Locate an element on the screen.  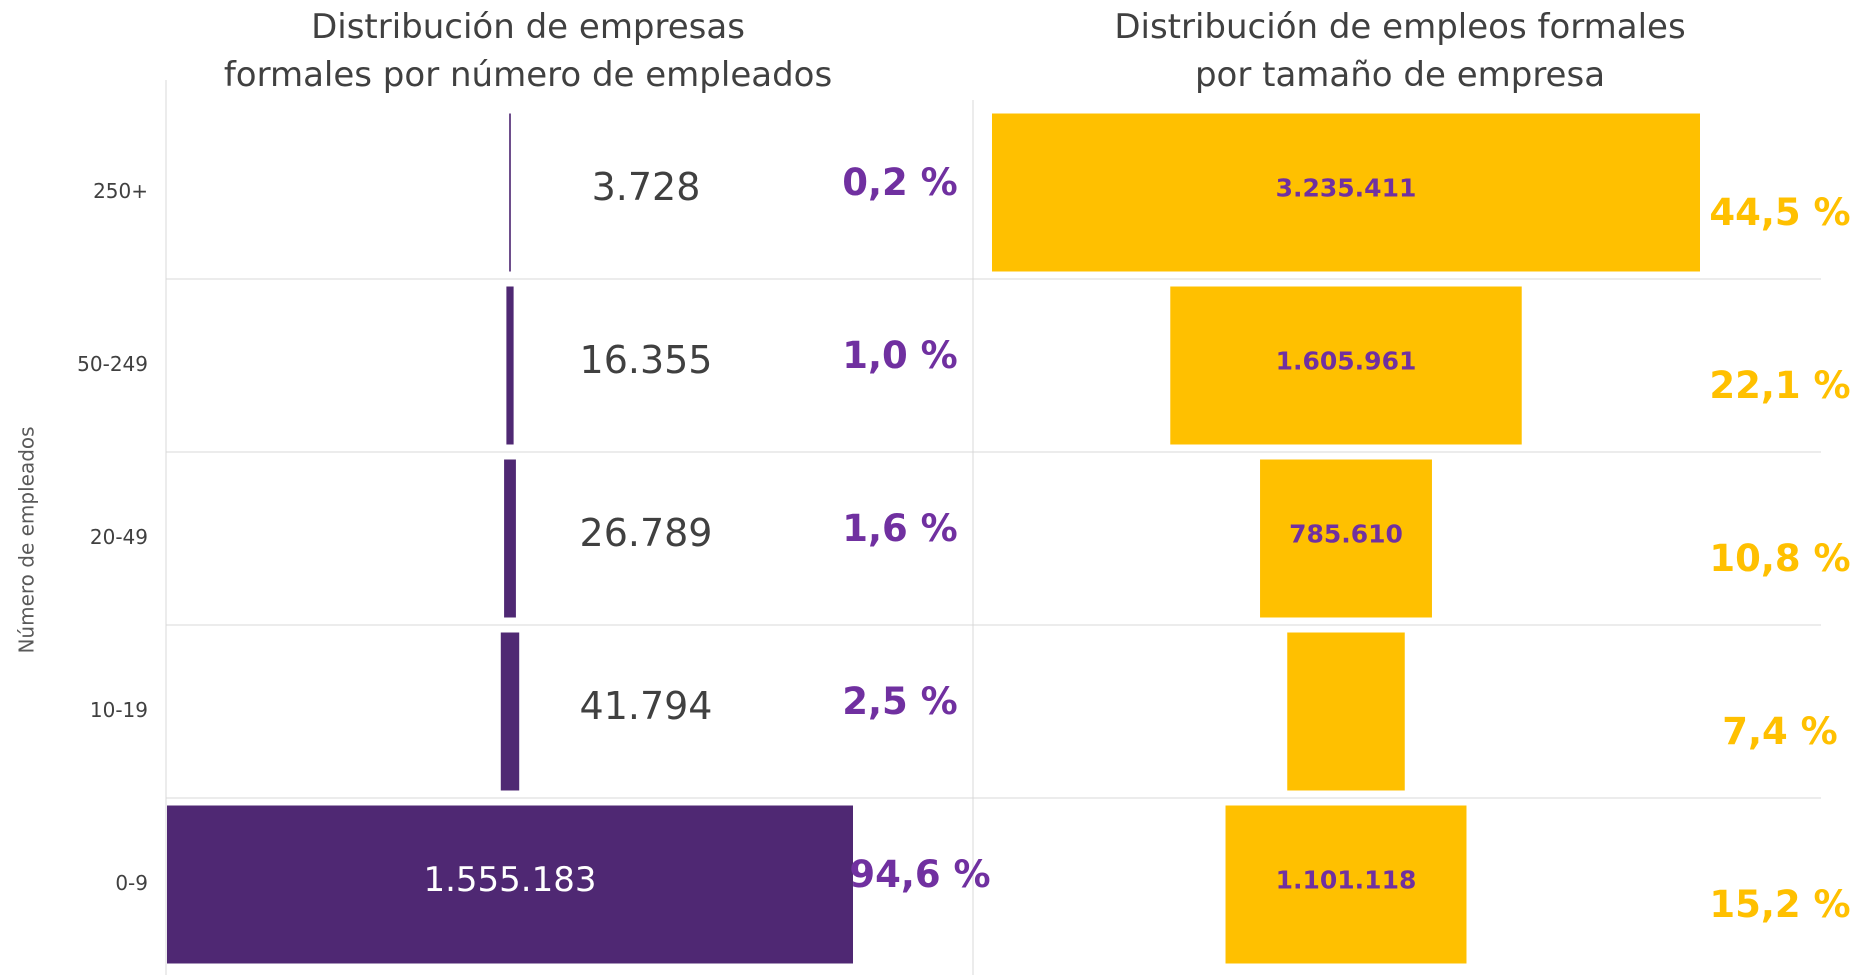
share-label: 1,6 % is located at coordinates (900, 528).